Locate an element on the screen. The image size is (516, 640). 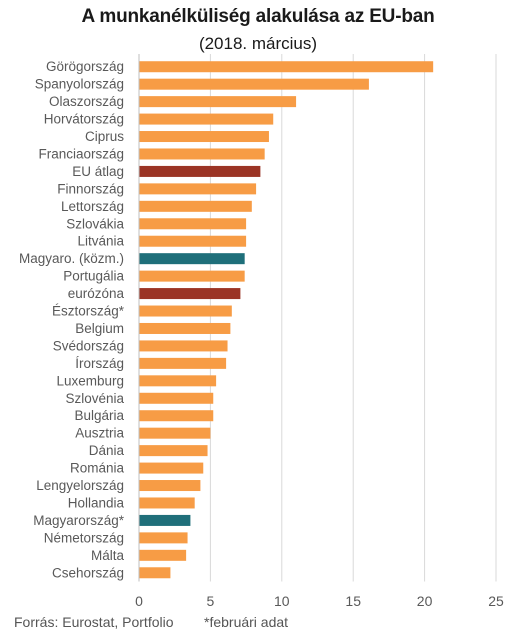
category-label: Csehország is located at coordinates (88, 572).